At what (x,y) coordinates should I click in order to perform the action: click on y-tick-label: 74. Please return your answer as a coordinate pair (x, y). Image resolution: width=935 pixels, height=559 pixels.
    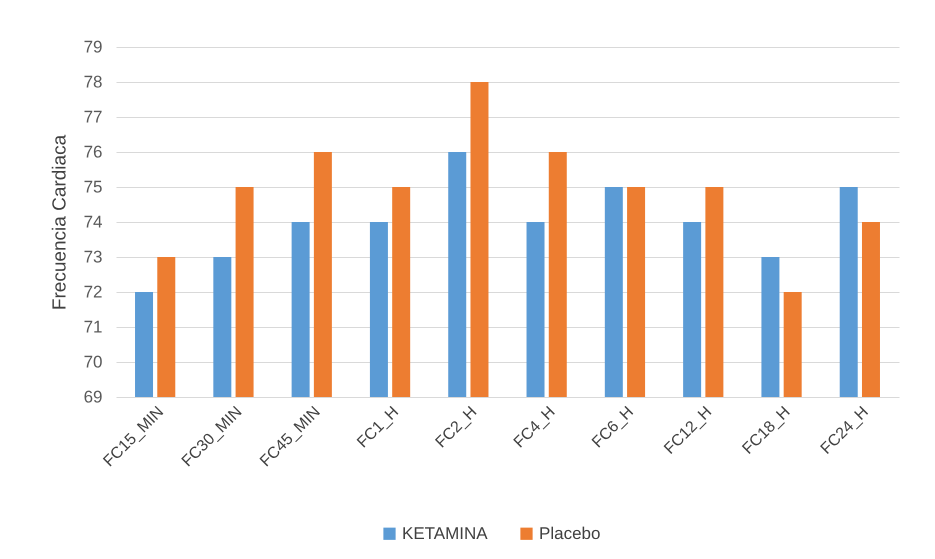
    Looking at the image, I should click on (93, 222).